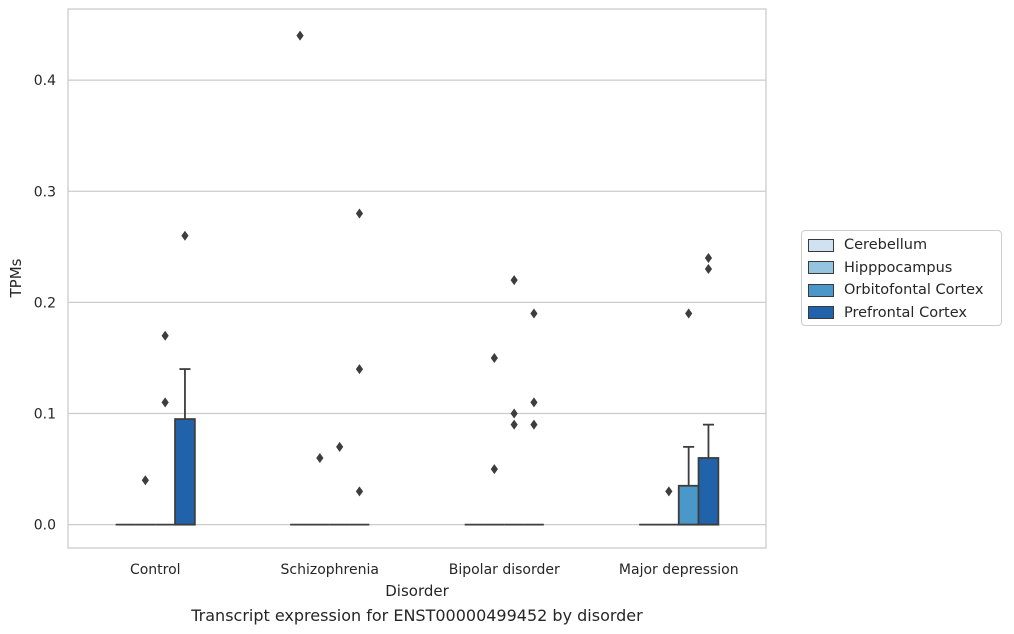 The image size is (1014, 634). I want to click on x-tick-label: Major depression, so click(679, 570).